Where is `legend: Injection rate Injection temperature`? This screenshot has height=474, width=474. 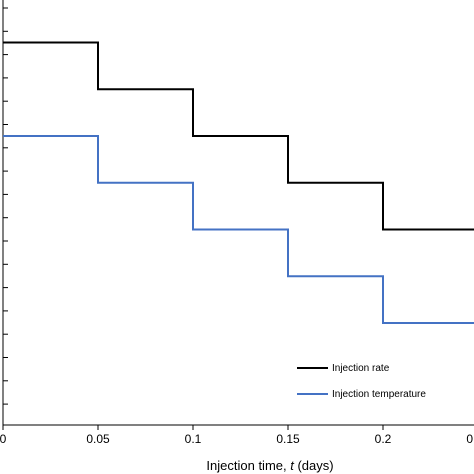 legend: Injection rate Injection temperature is located at coordinates (361, 381).